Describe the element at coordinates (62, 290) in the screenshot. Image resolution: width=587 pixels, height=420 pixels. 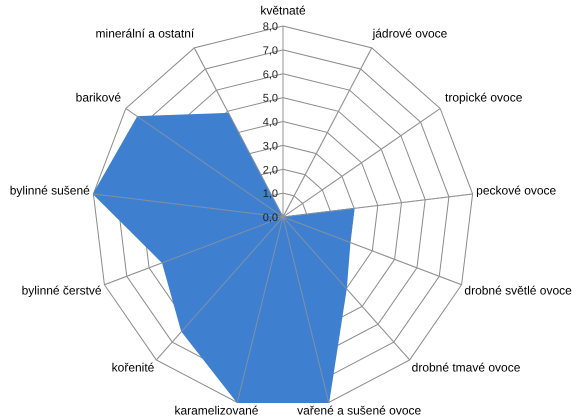
I see `spoke-label: bylinné čerstvé` at that location.